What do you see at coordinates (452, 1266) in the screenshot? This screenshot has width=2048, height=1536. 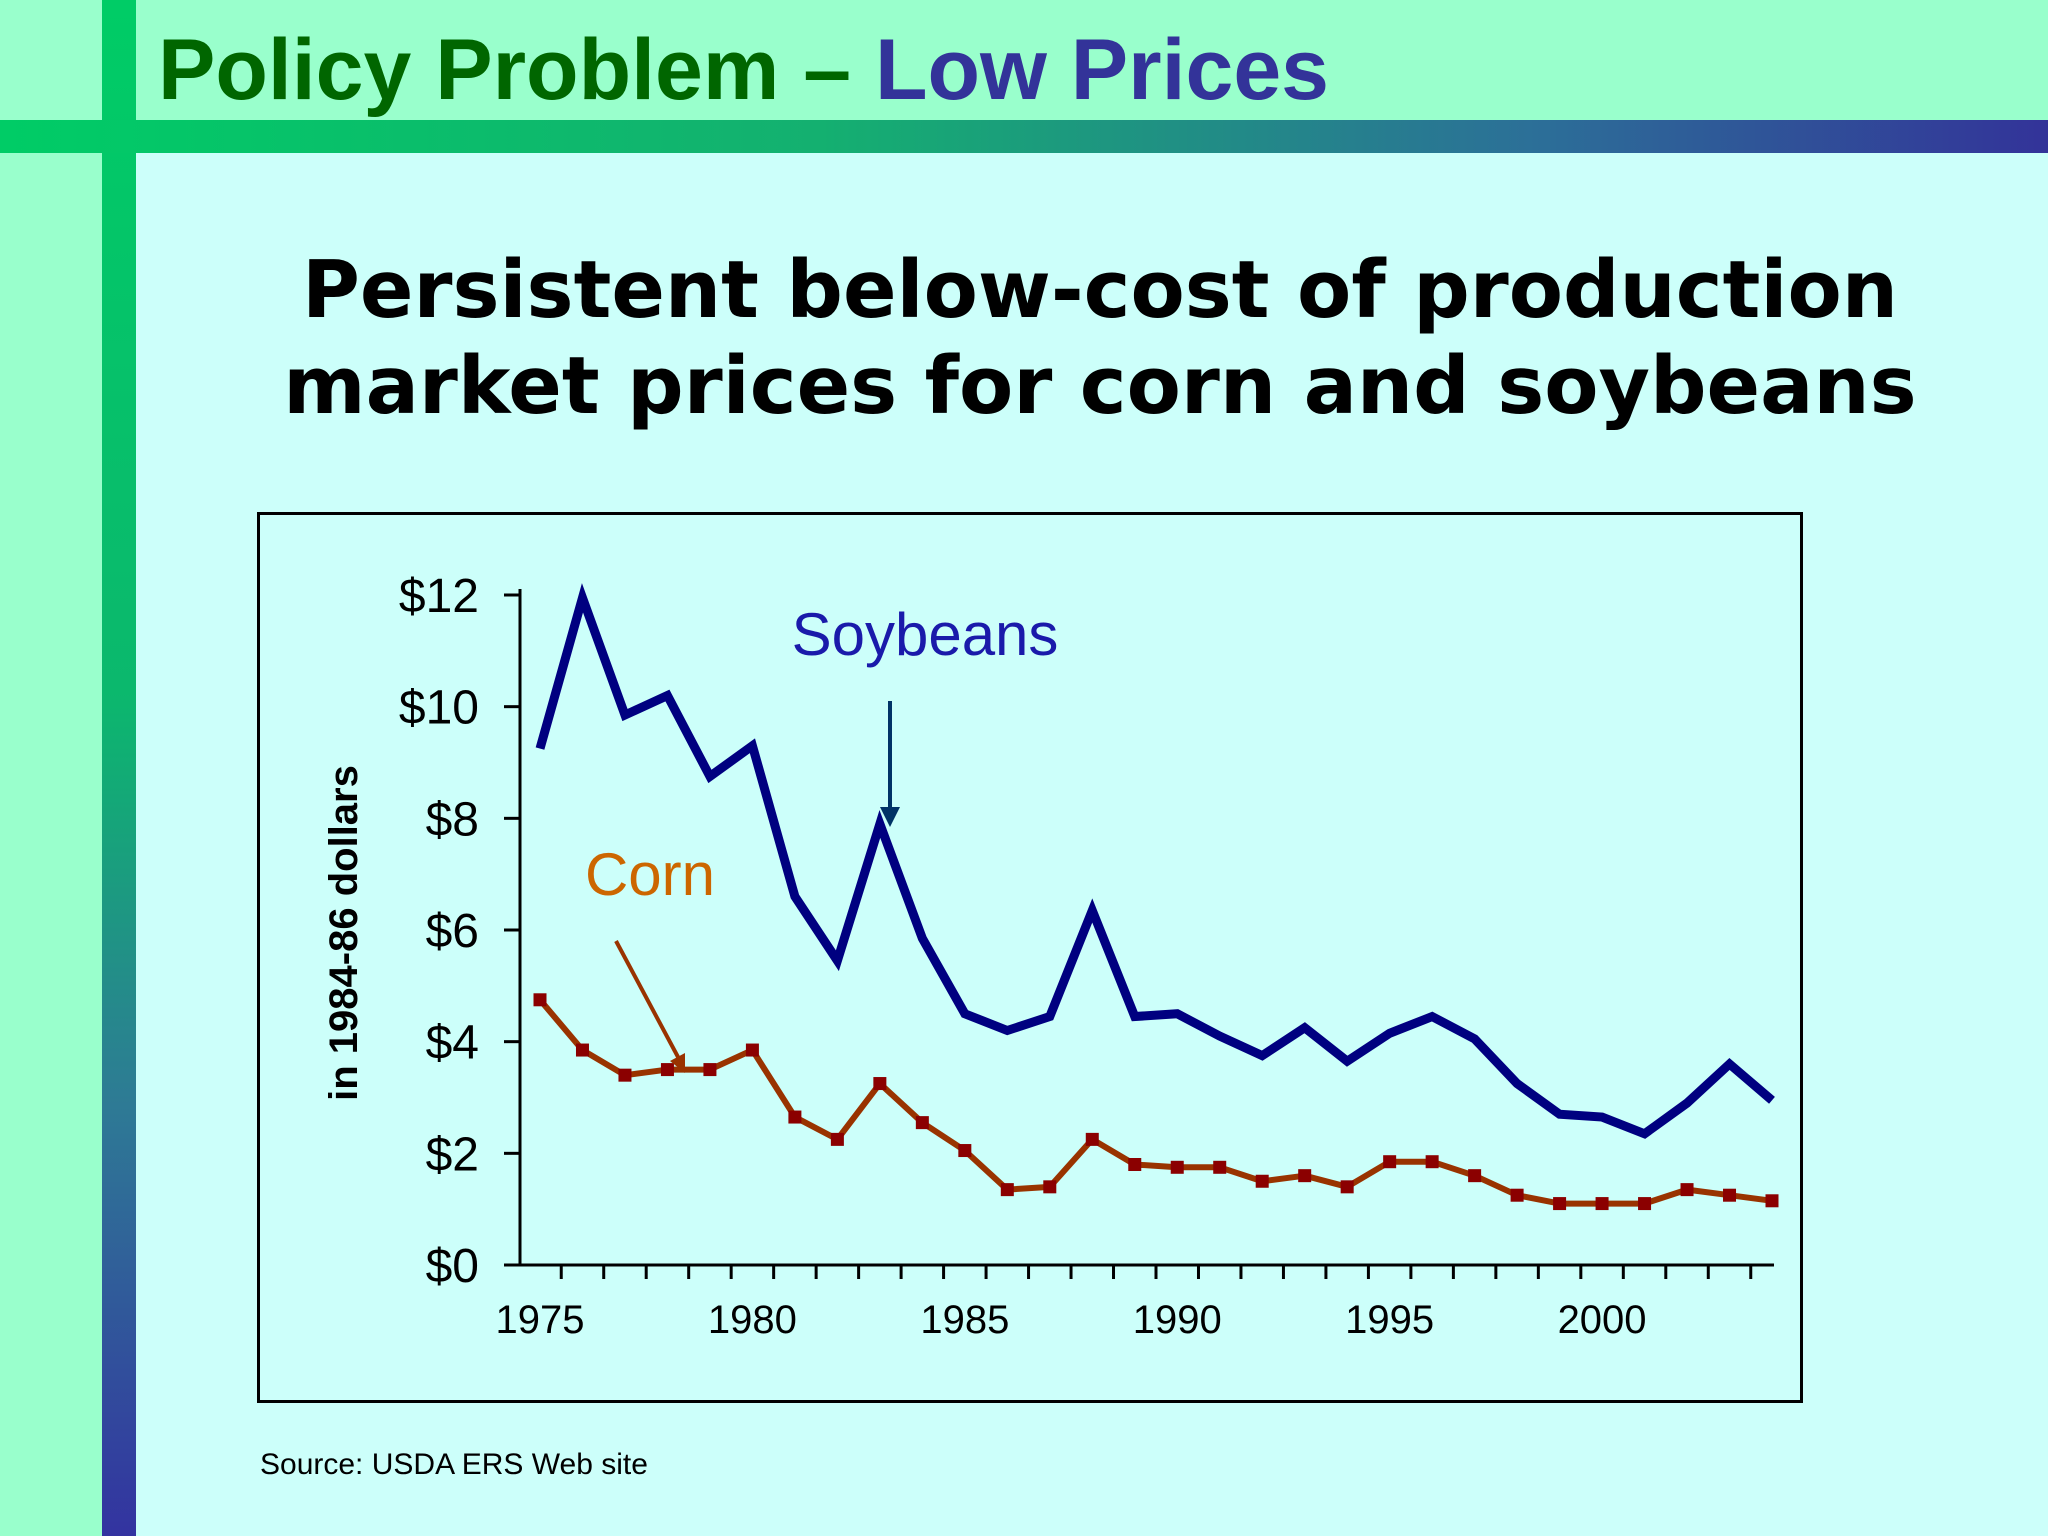 I see `y-tick-label: $0` at bounding box center [452, 1266].